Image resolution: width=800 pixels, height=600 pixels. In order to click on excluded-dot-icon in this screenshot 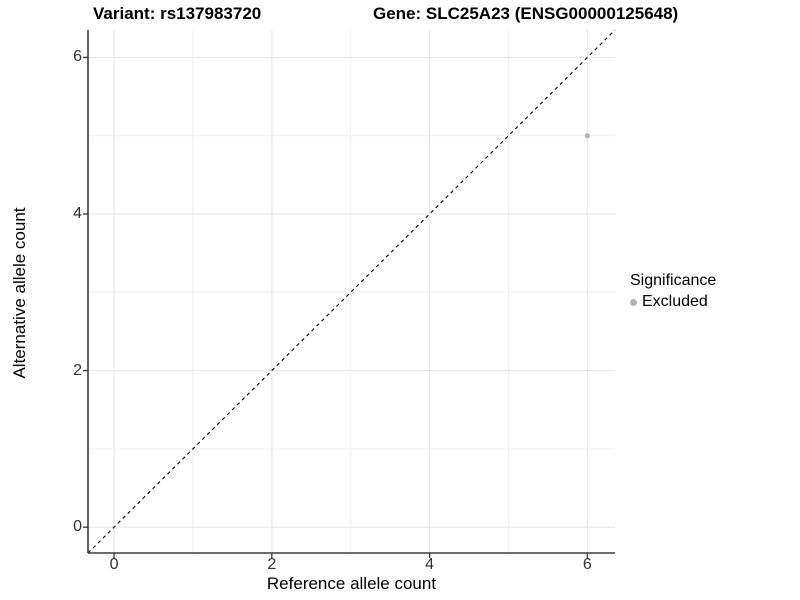, I will do `click(633, 302)`.